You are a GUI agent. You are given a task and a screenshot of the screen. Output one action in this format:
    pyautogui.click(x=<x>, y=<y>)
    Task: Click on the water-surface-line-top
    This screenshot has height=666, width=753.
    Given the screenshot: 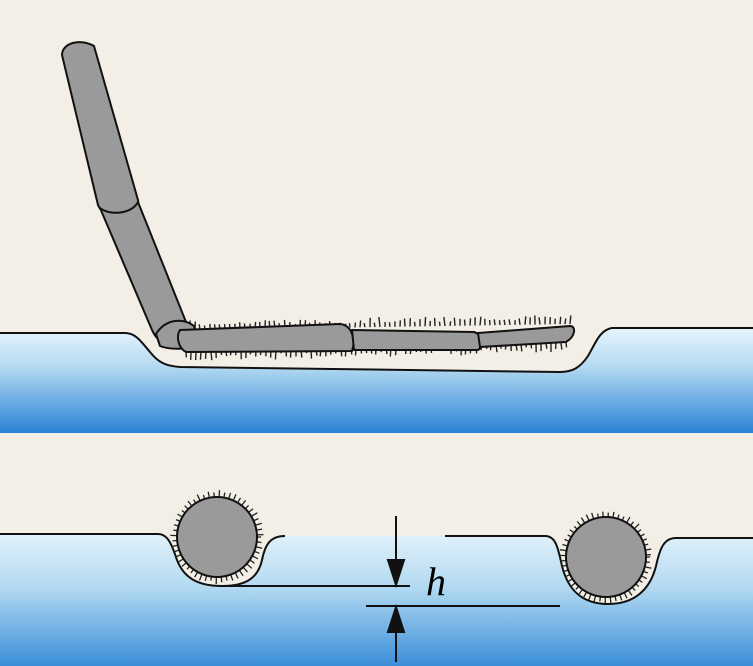 What is the action you would take?
    pyautogui.click(x=376, y=350)
    